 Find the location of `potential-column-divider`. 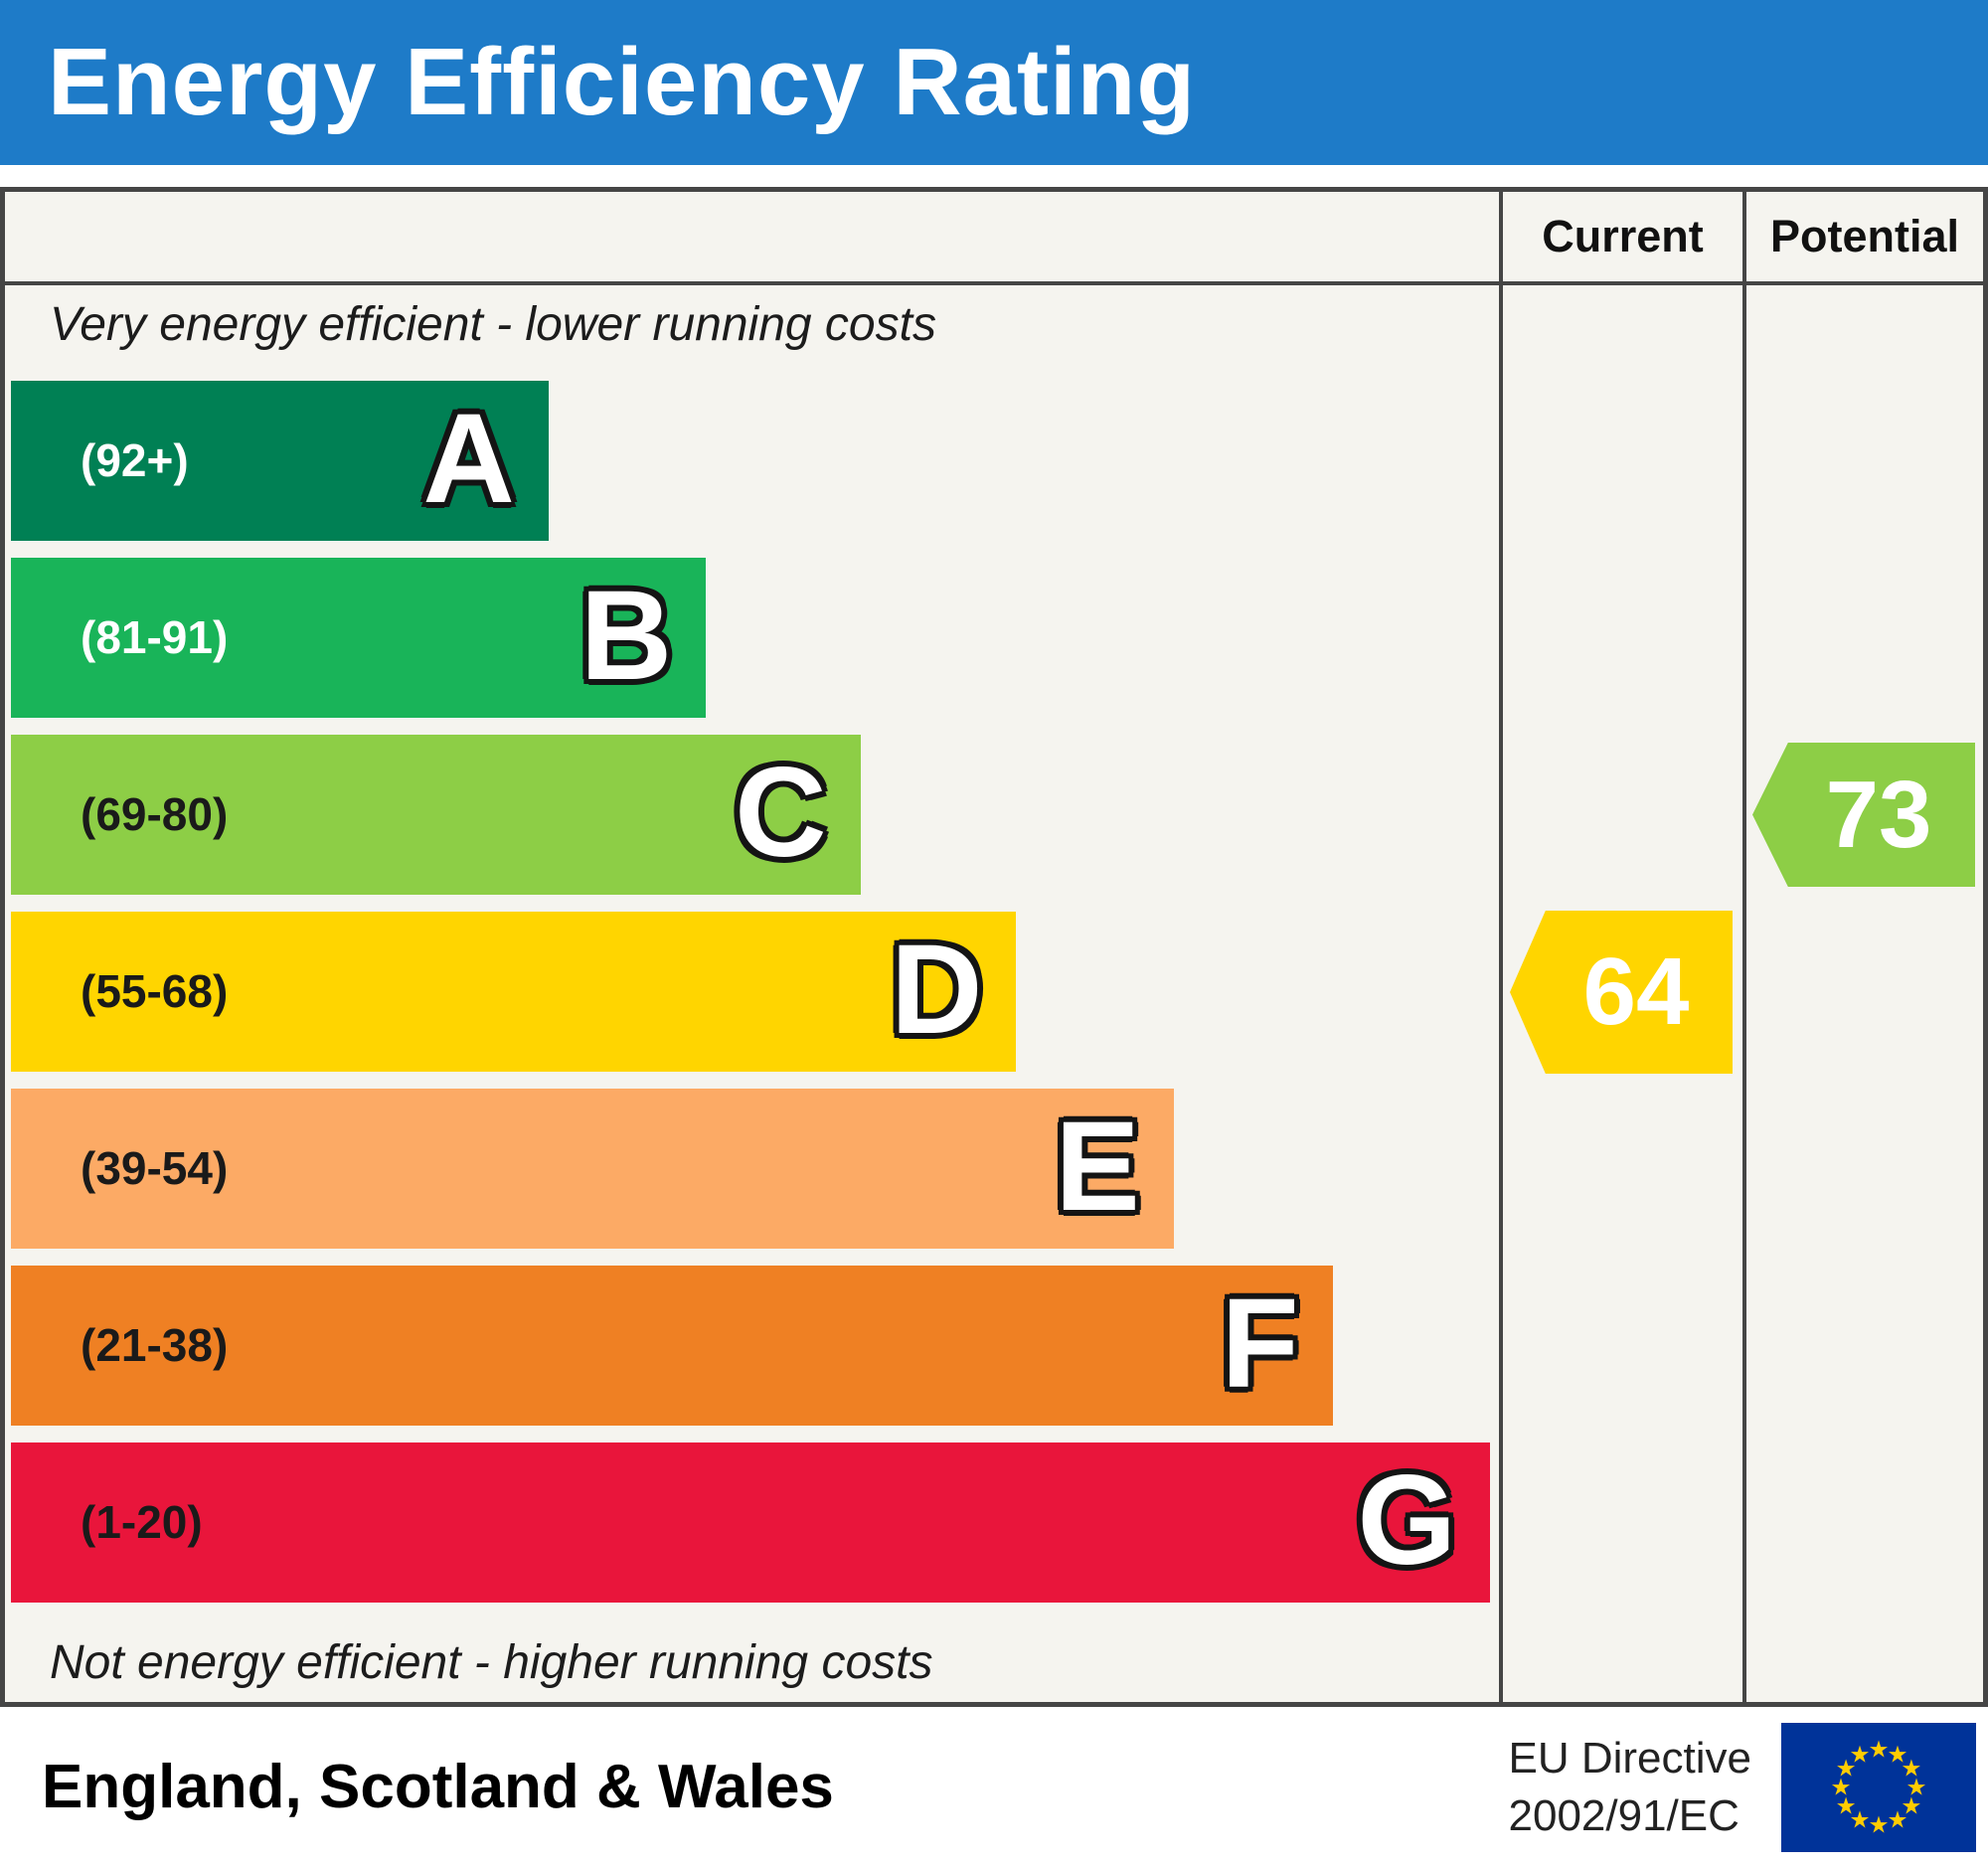

potential-column-divider is located at coordinates (1744, 947).